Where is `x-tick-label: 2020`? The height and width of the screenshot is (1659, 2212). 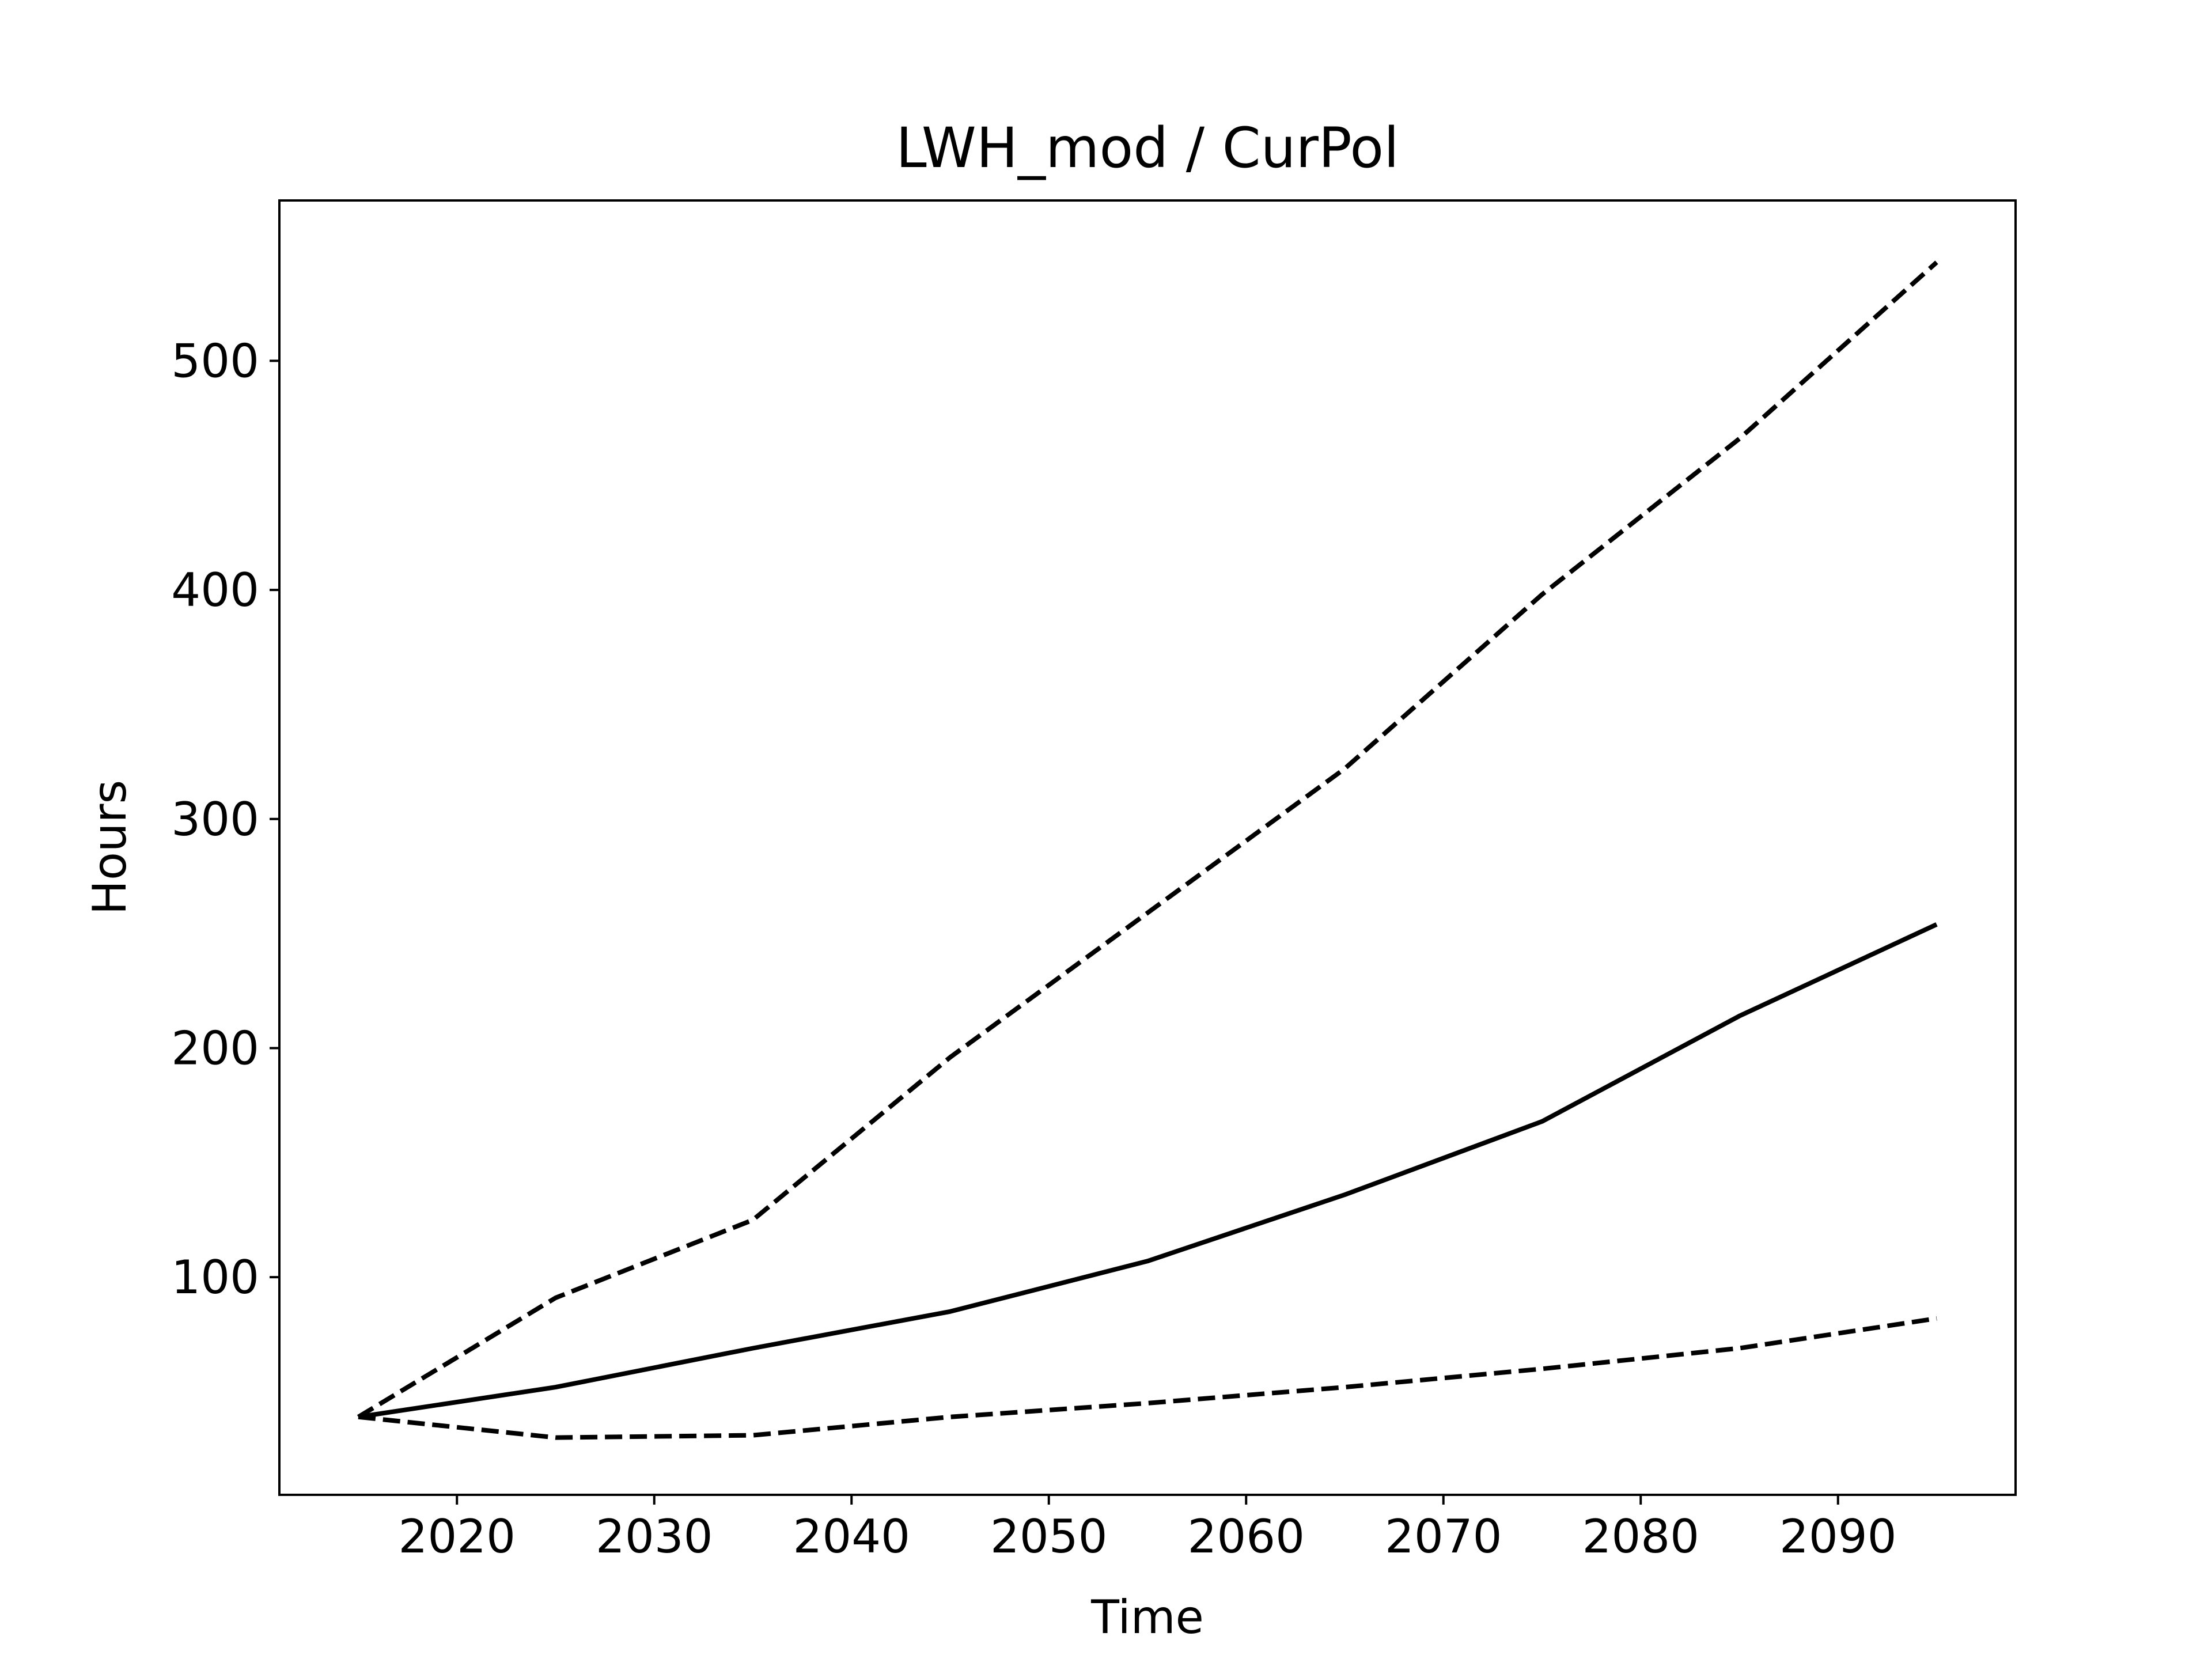
x-tick-label: 2020 is located at coordinates (457, 1536).